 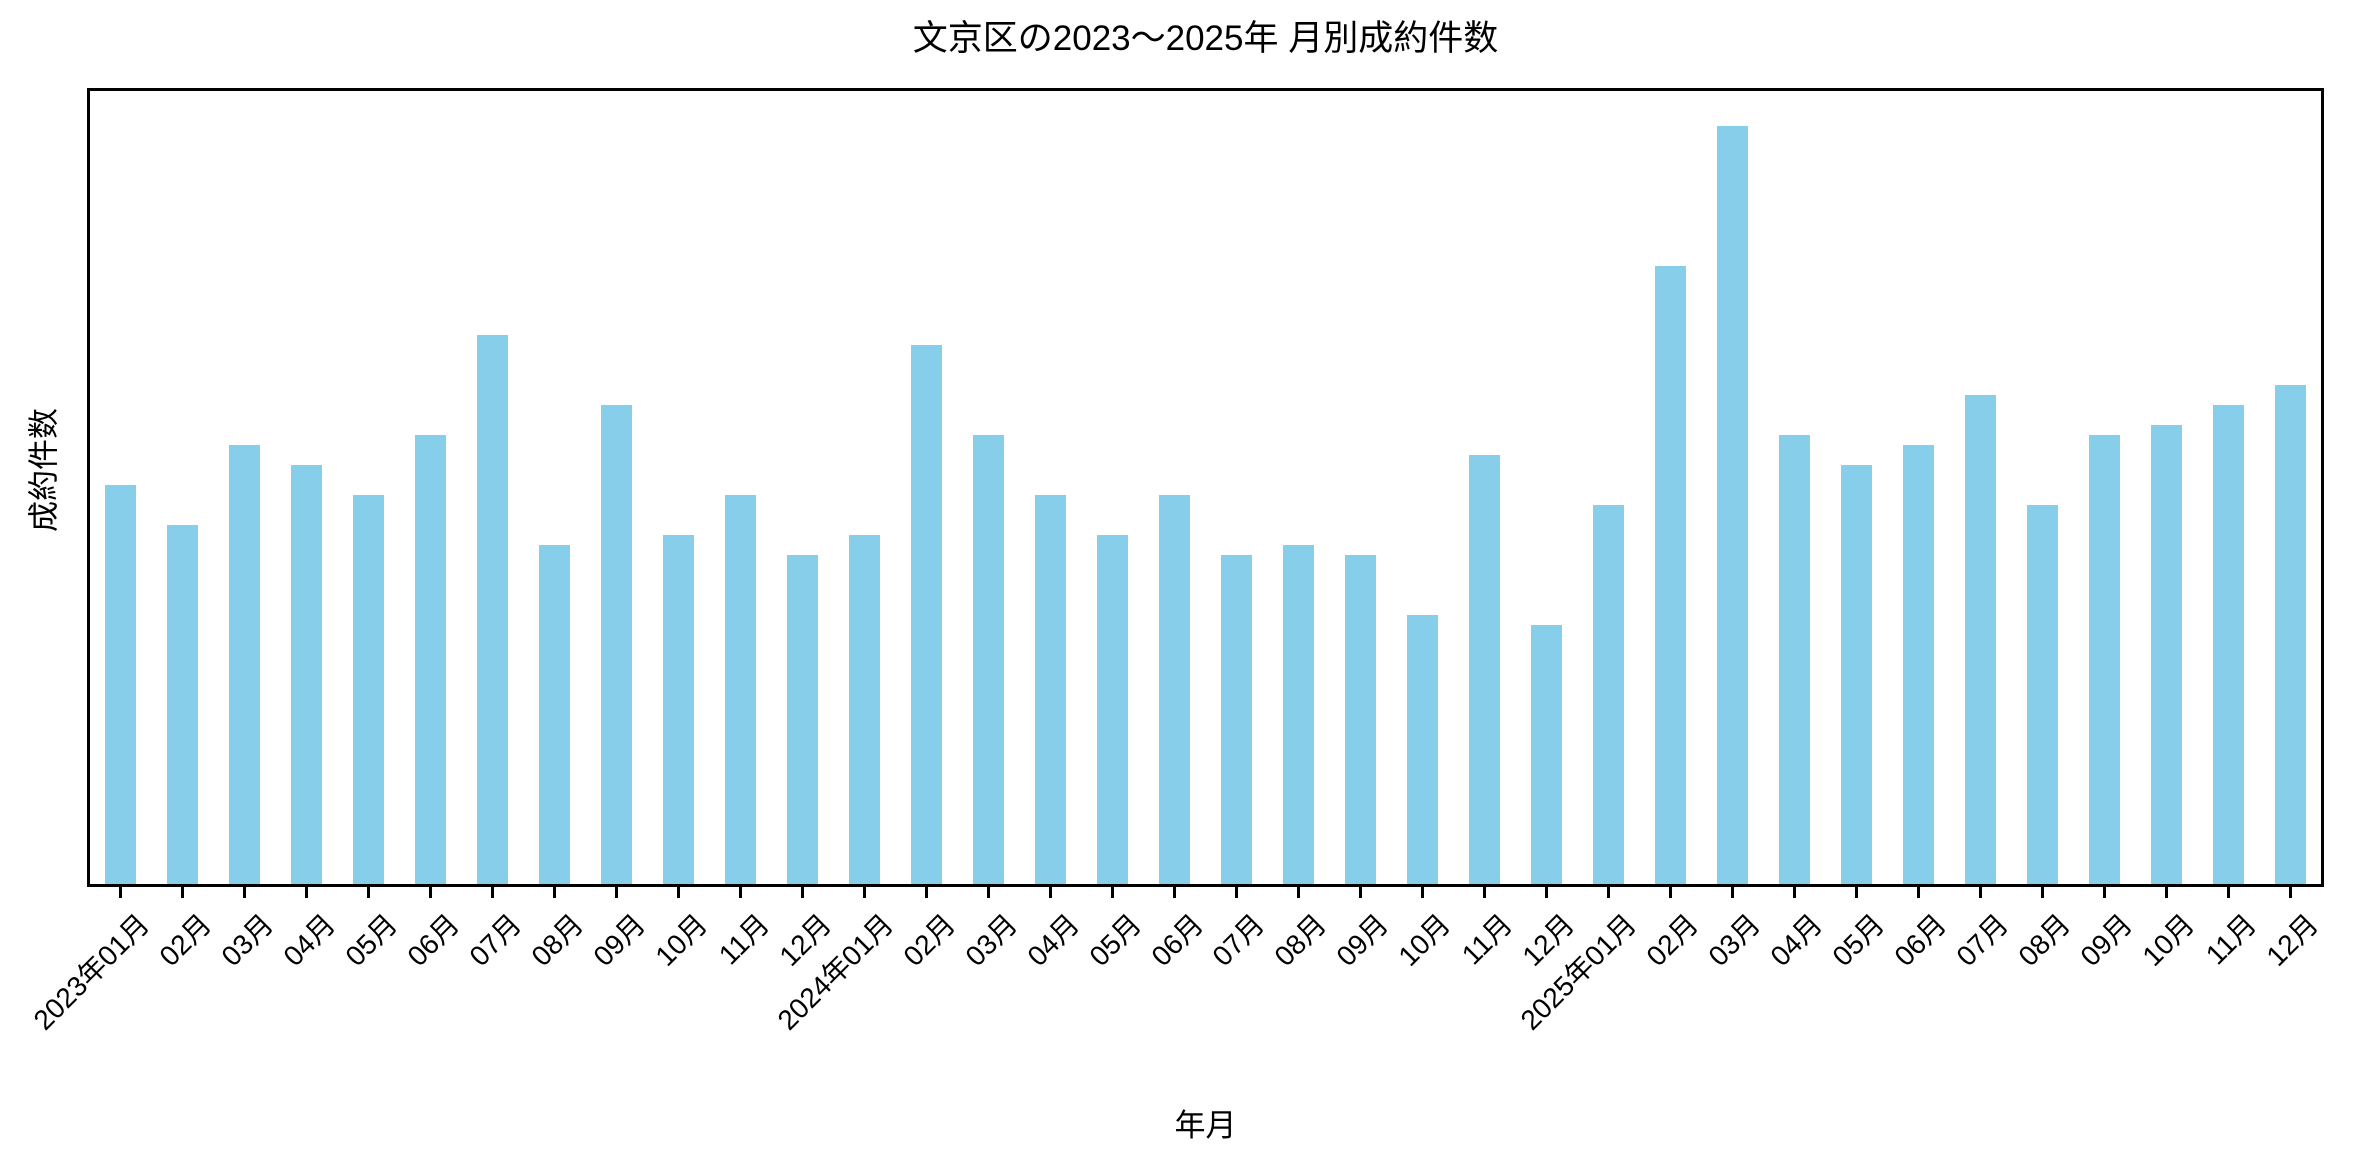 What do you see at coordinates (44, 470) in the screenshot?
I see `y-axis-label: 成約件数` at bounding box center [44, 470].